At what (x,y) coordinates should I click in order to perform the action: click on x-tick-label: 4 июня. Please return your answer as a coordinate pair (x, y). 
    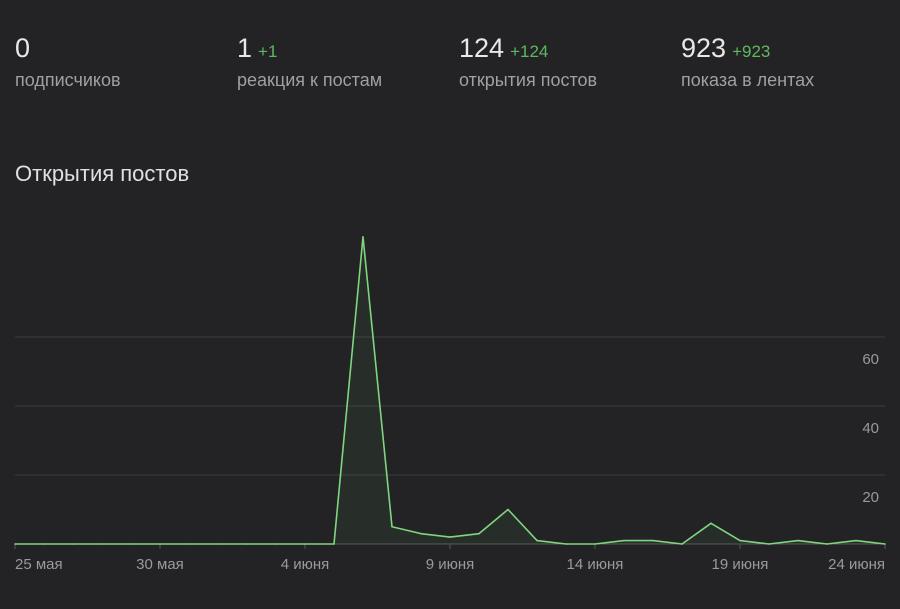
    Looking at the image, I should click on (305, 564).